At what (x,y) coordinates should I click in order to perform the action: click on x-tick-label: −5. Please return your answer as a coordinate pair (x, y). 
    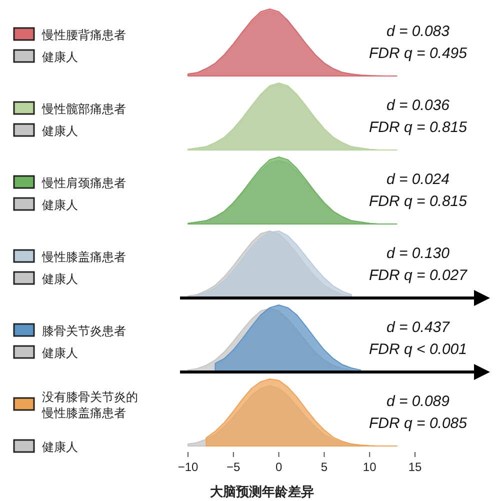
    Looking at the image, I should click on (233, 467).